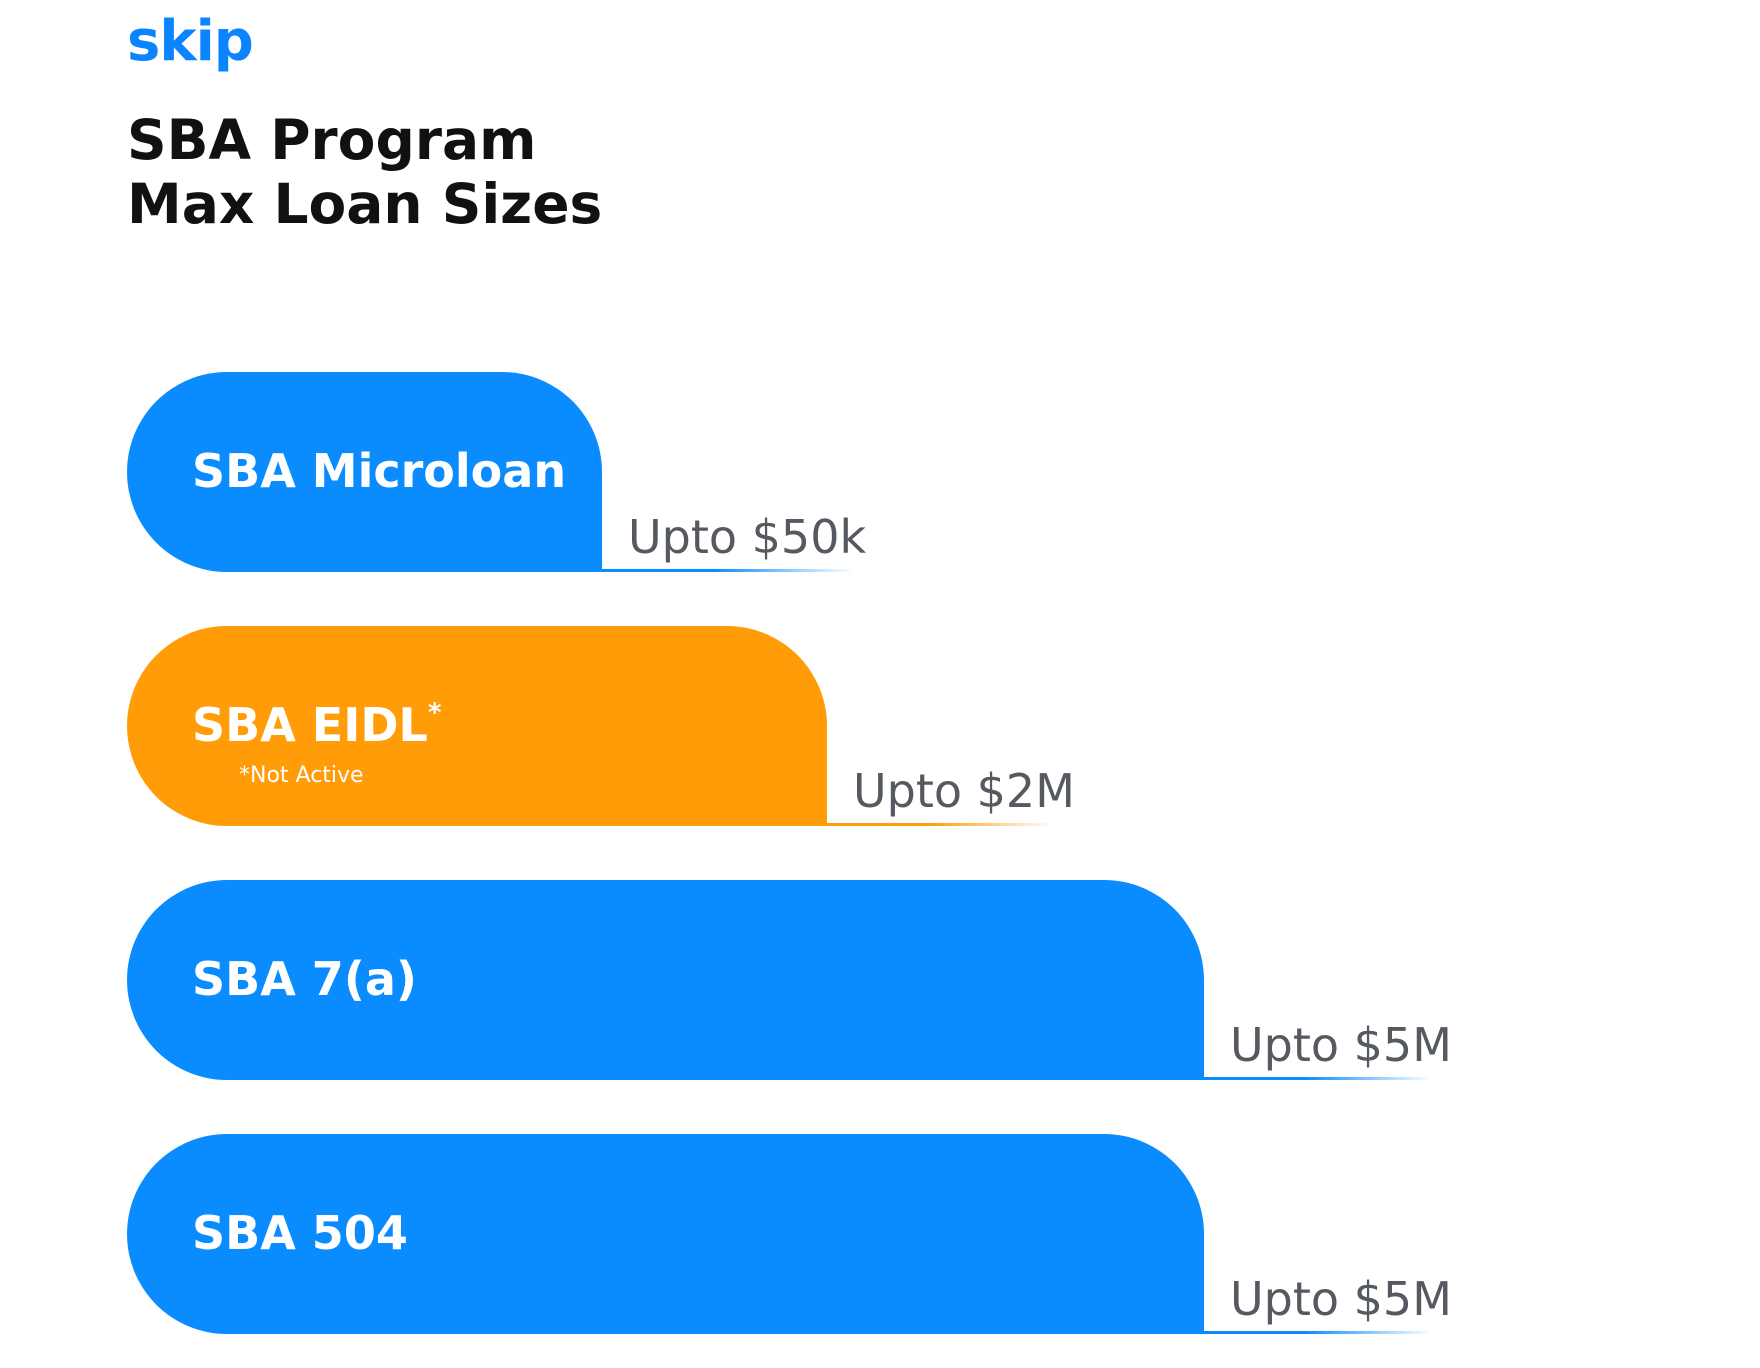 The width and height of the screenshot is (1760, 1368). Describe the element at coordinates (964, 791) in the screenshot. I see `value-label-1: Upto $2M` at that location.